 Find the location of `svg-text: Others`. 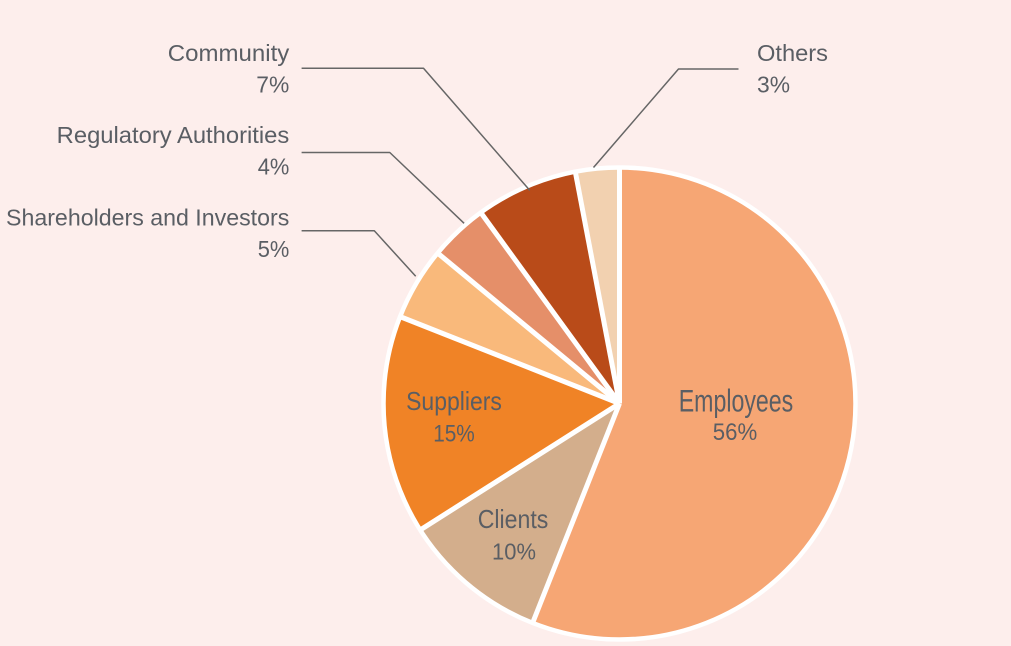

svg-text: Others is located at coordinates (792, 53).